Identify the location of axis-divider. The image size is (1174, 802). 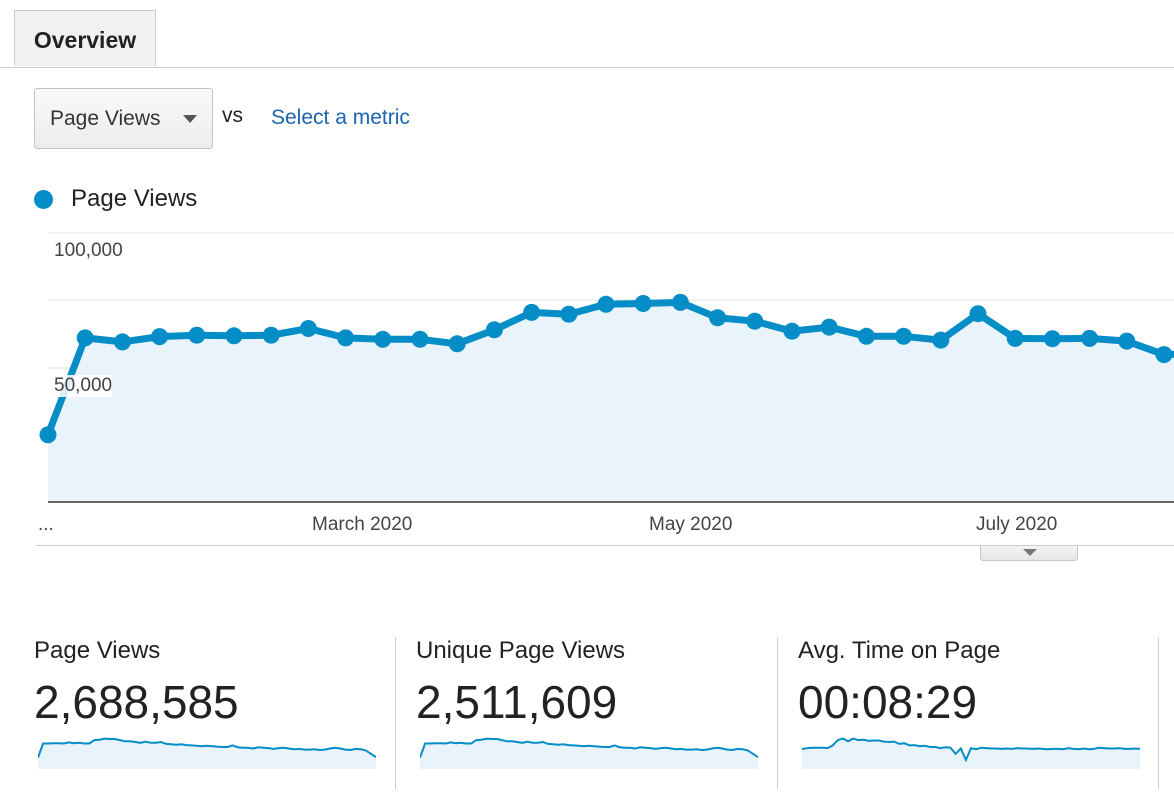
(605, 545).